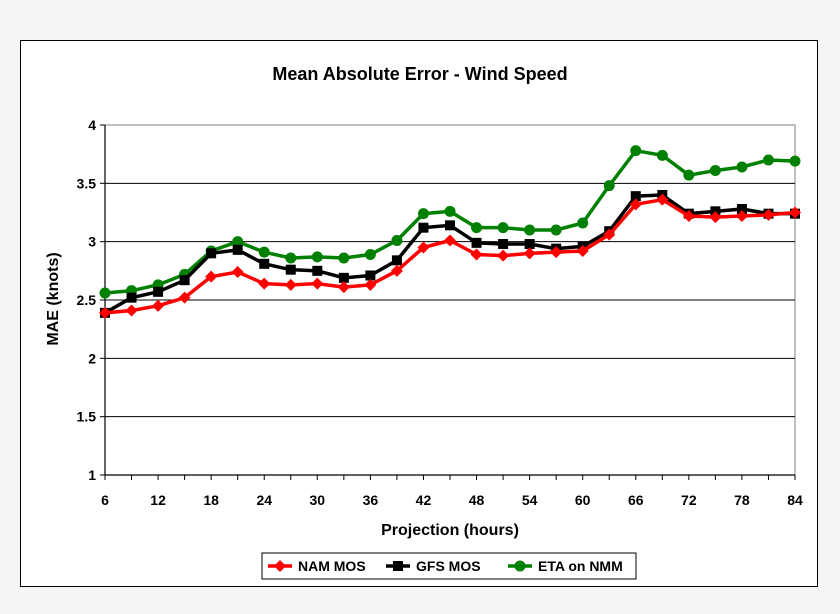  I want to click on x-tick-label: 18, so click(211, 500).